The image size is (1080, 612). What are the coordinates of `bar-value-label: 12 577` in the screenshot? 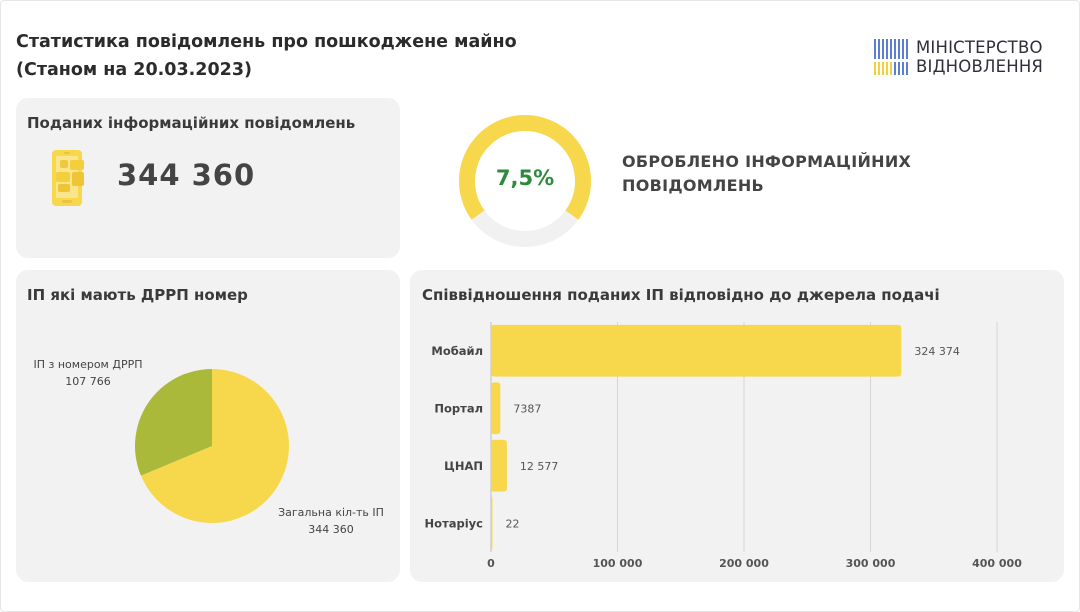 It's located at (539, 466).